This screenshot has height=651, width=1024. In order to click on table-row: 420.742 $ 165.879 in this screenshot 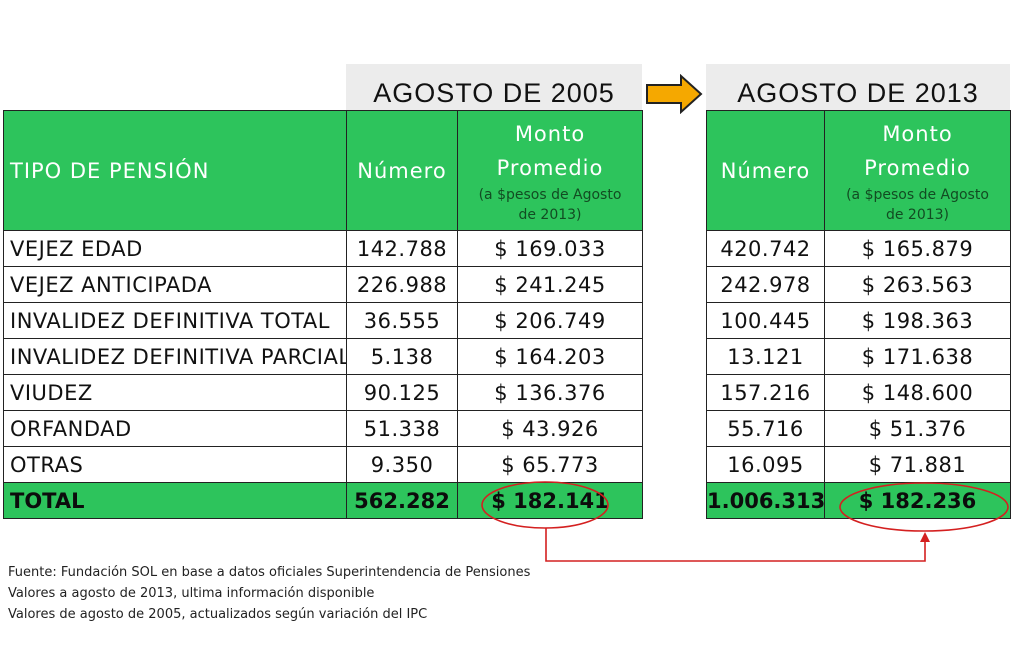, I will do `click(858, 248)`.